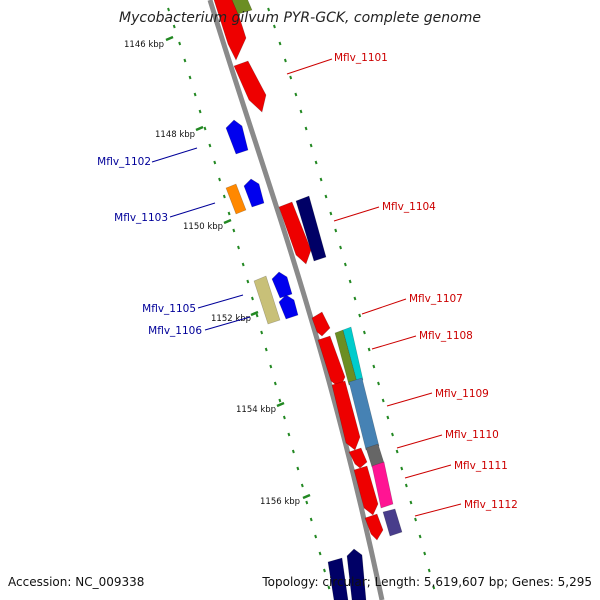 The height and width of the screenshot is (600, 600). I want to click on scale-label: 1156 kbp, so click(280, 502).